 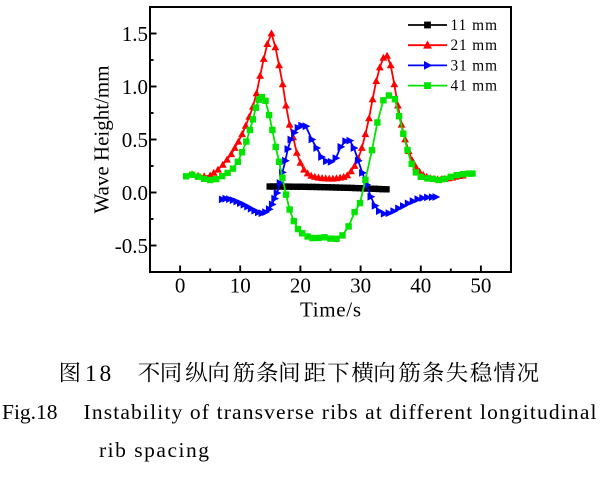 I want to click on svg-text: rib spacing, so click(x=154, y=450).